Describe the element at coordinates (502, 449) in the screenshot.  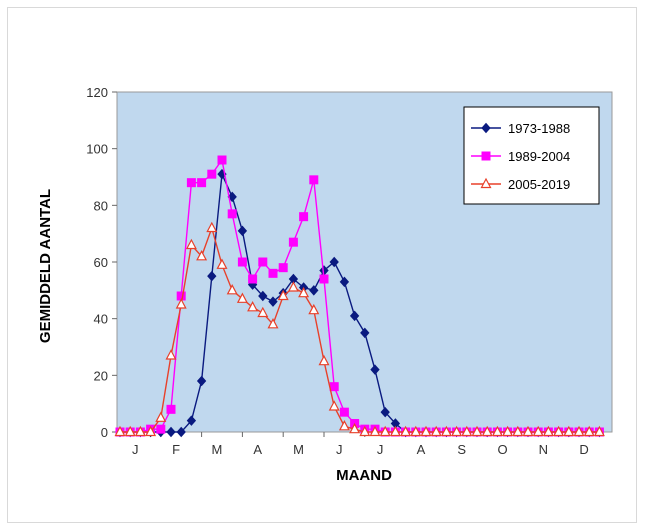
I see `x-tick-label: O` at that location.